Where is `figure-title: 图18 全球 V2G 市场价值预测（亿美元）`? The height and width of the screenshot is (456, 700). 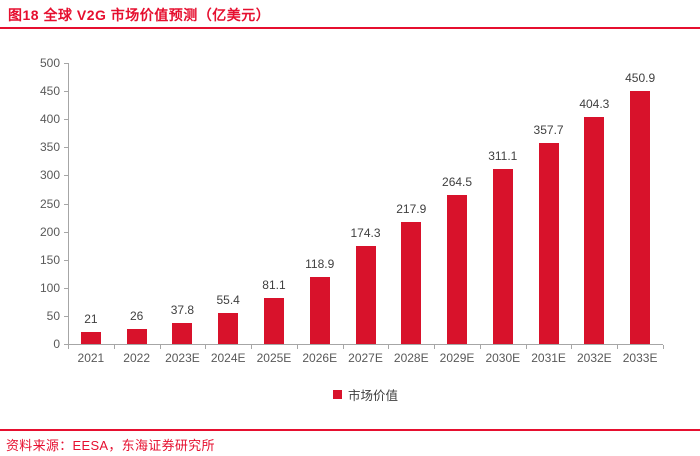
figure-title: 图18 全球 V2G 市场价值预测（亿美元） is located at coordinates (139, 15).